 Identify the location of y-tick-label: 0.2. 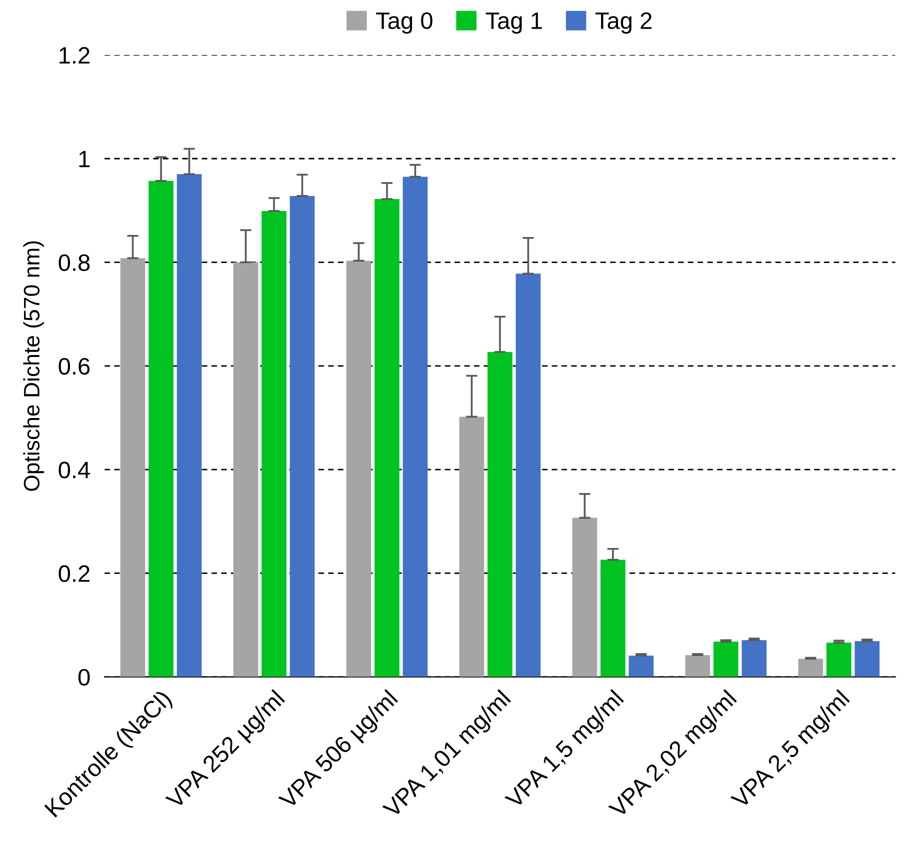
(74, 573).